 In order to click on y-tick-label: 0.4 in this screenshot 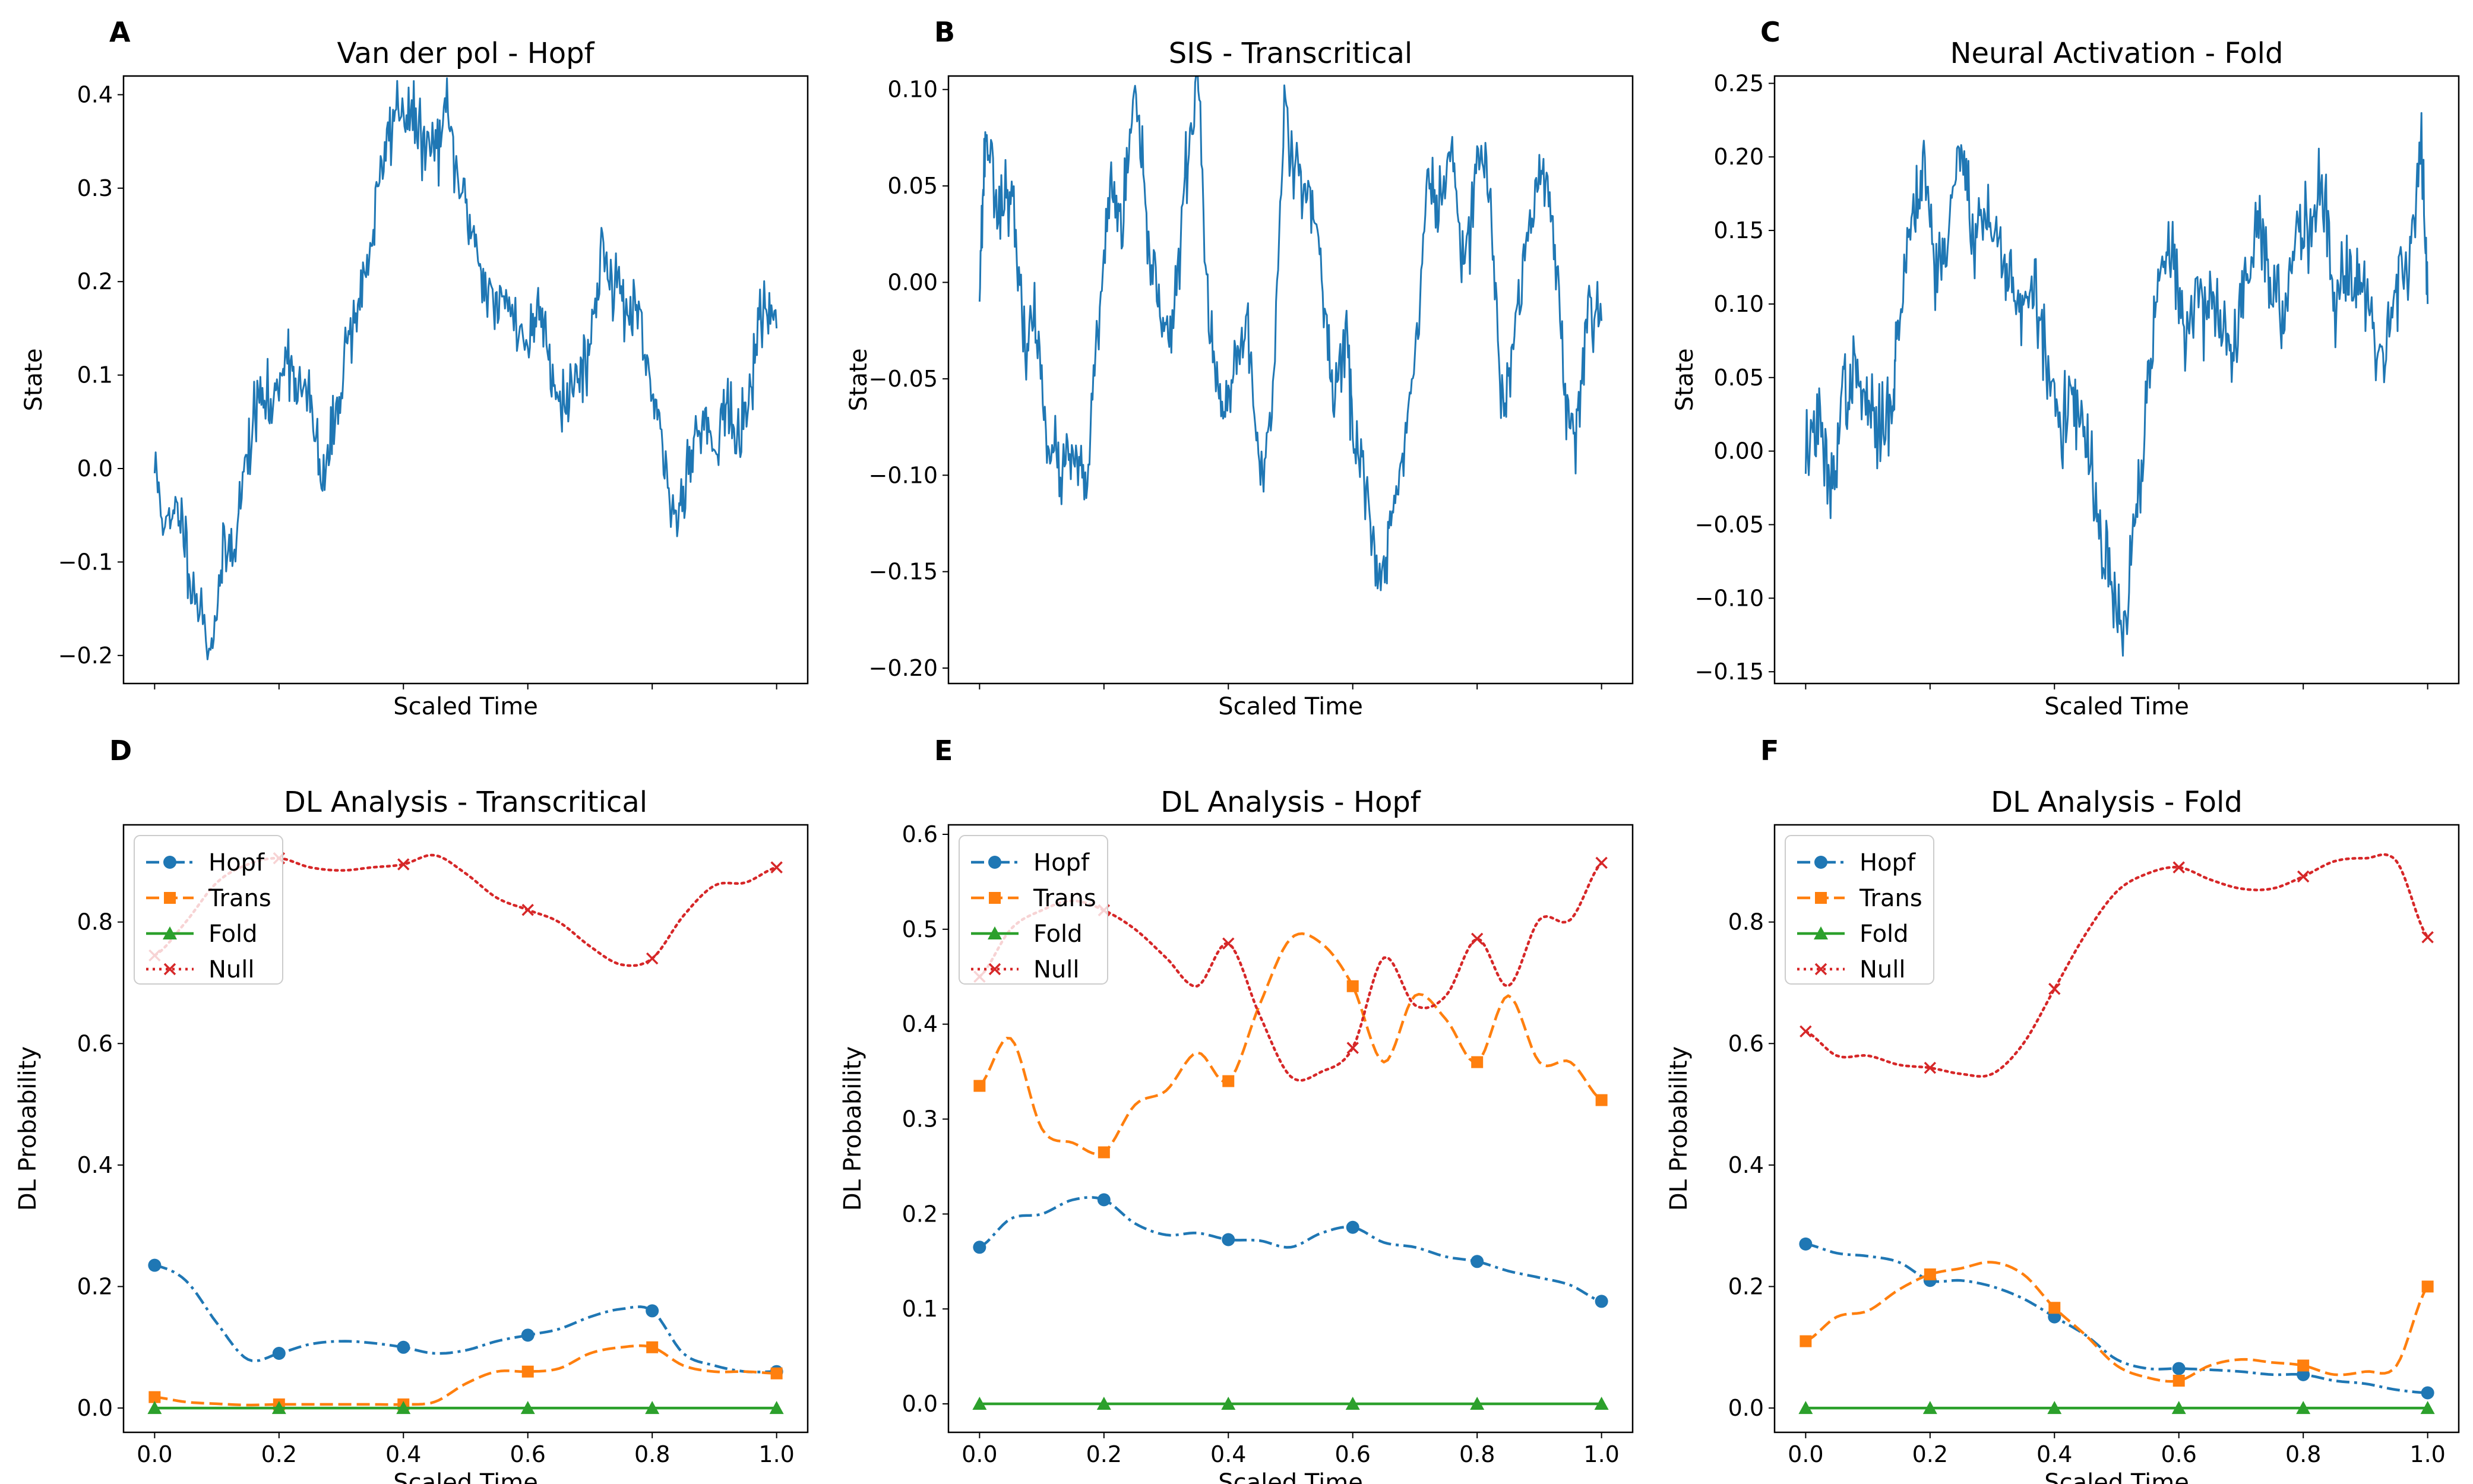, I will do `click(920, 1024)`.